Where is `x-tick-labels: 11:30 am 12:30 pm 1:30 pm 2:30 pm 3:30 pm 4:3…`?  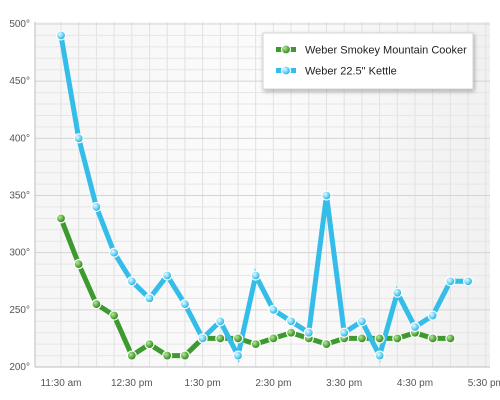 x-tick-labels: 11:30 am 12:30 pm 1:30 pm 2:30 pm 3:30 pm 4:3… is located at coordinates (270, 383).